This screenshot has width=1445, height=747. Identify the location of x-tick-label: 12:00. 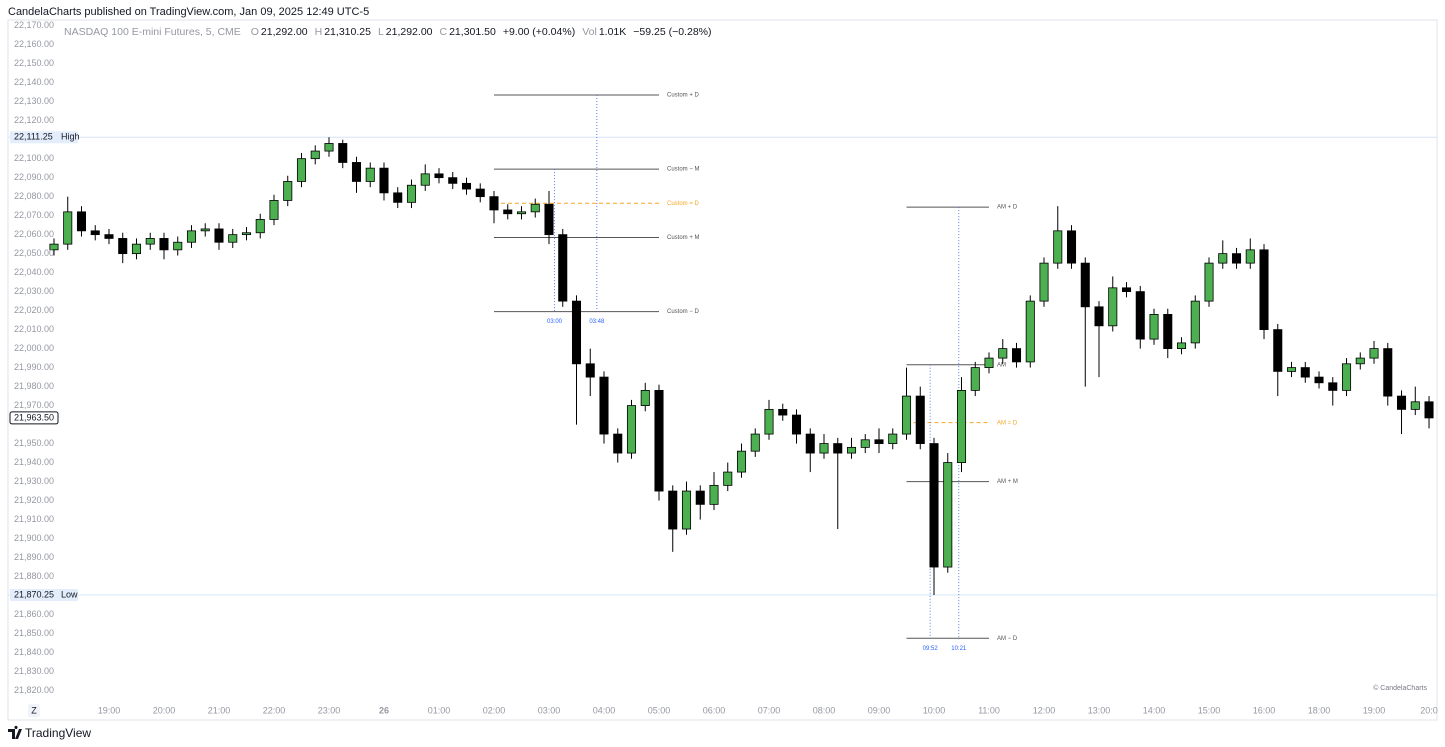
(1044, 710).